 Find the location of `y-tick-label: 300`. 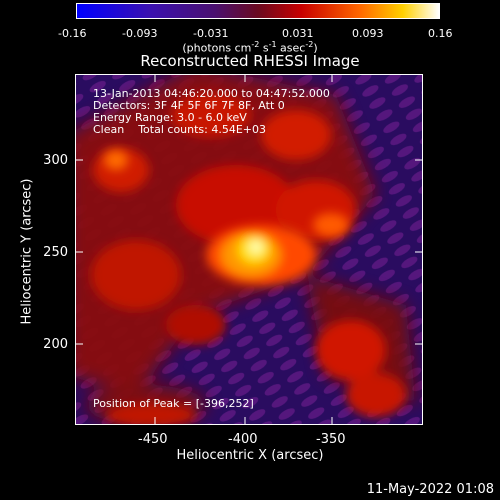

y-tick-label: 300 is located at coordinates (55, 160).